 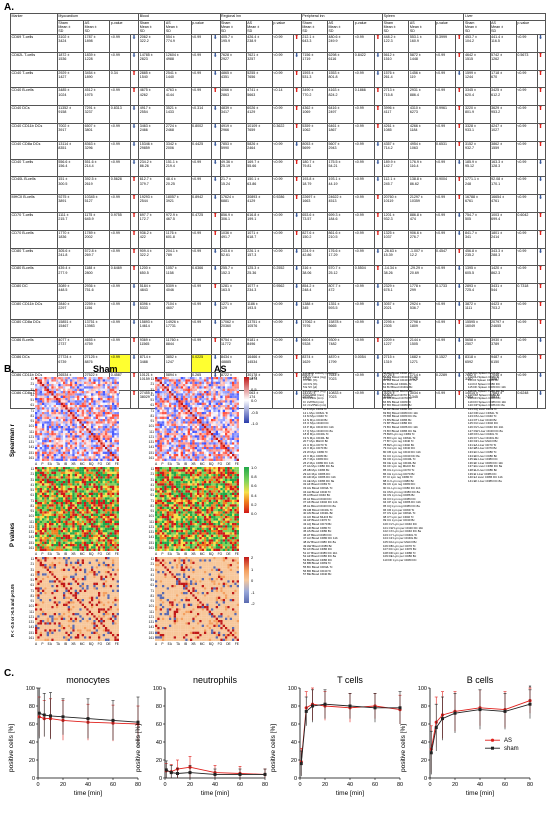 What do you see at coordinates (505, 711) in the screenshot?
I see `data-point-sham` at bounding box center [505, 711].